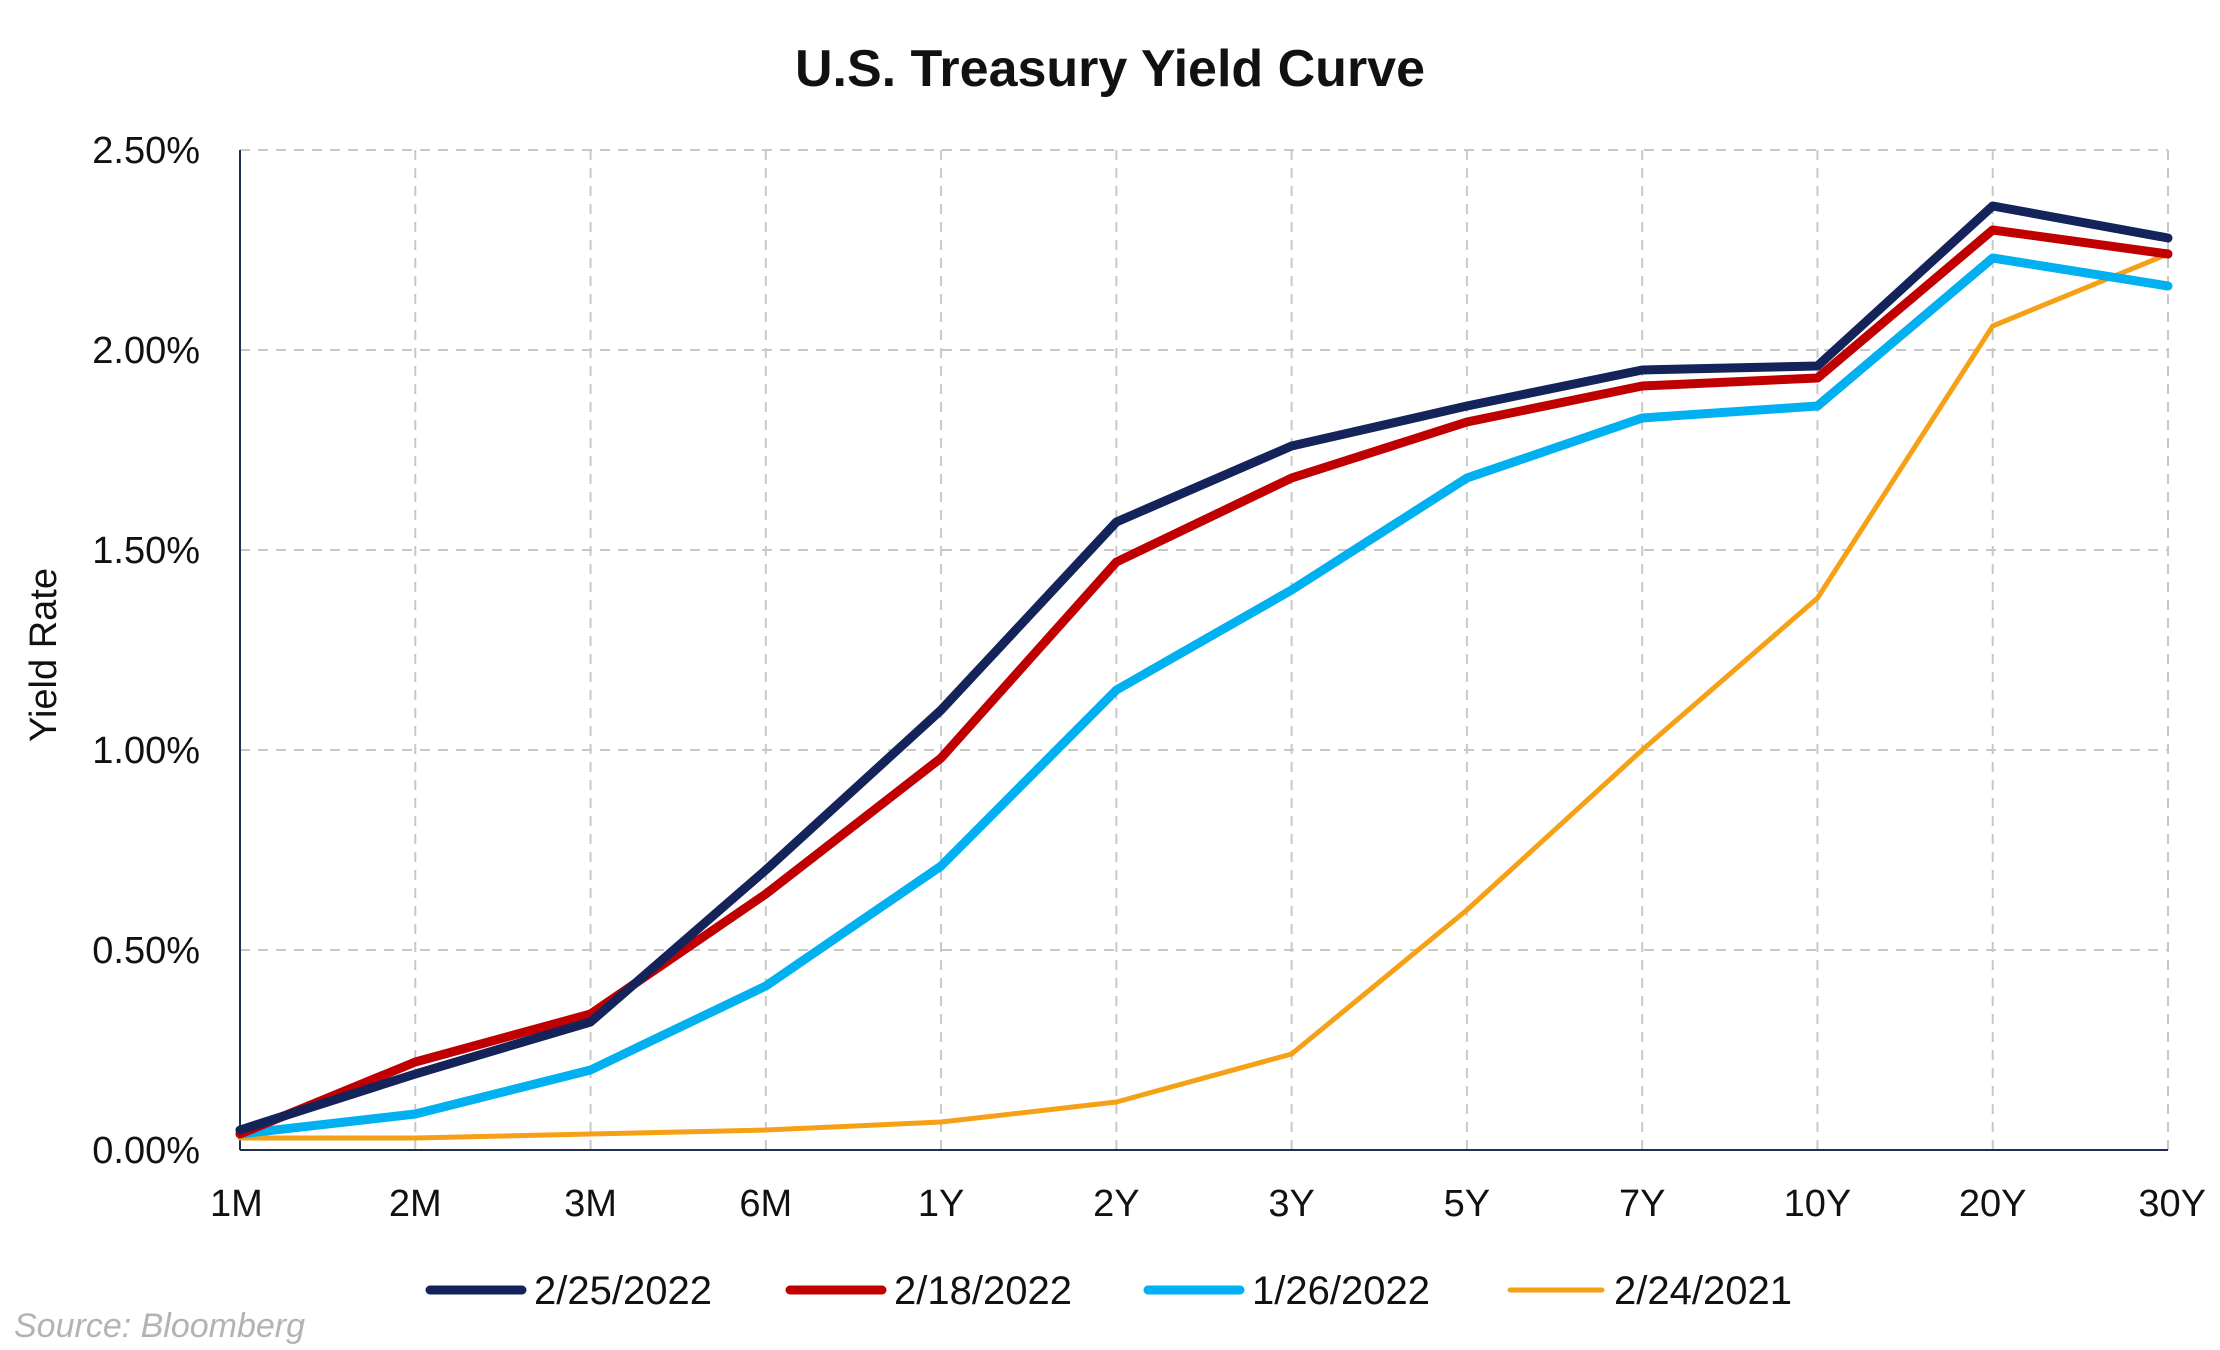  Describe the element at coordinates (146, 751) in the screenshot. I see `y-tick-label-2: 1.00%` at that location.